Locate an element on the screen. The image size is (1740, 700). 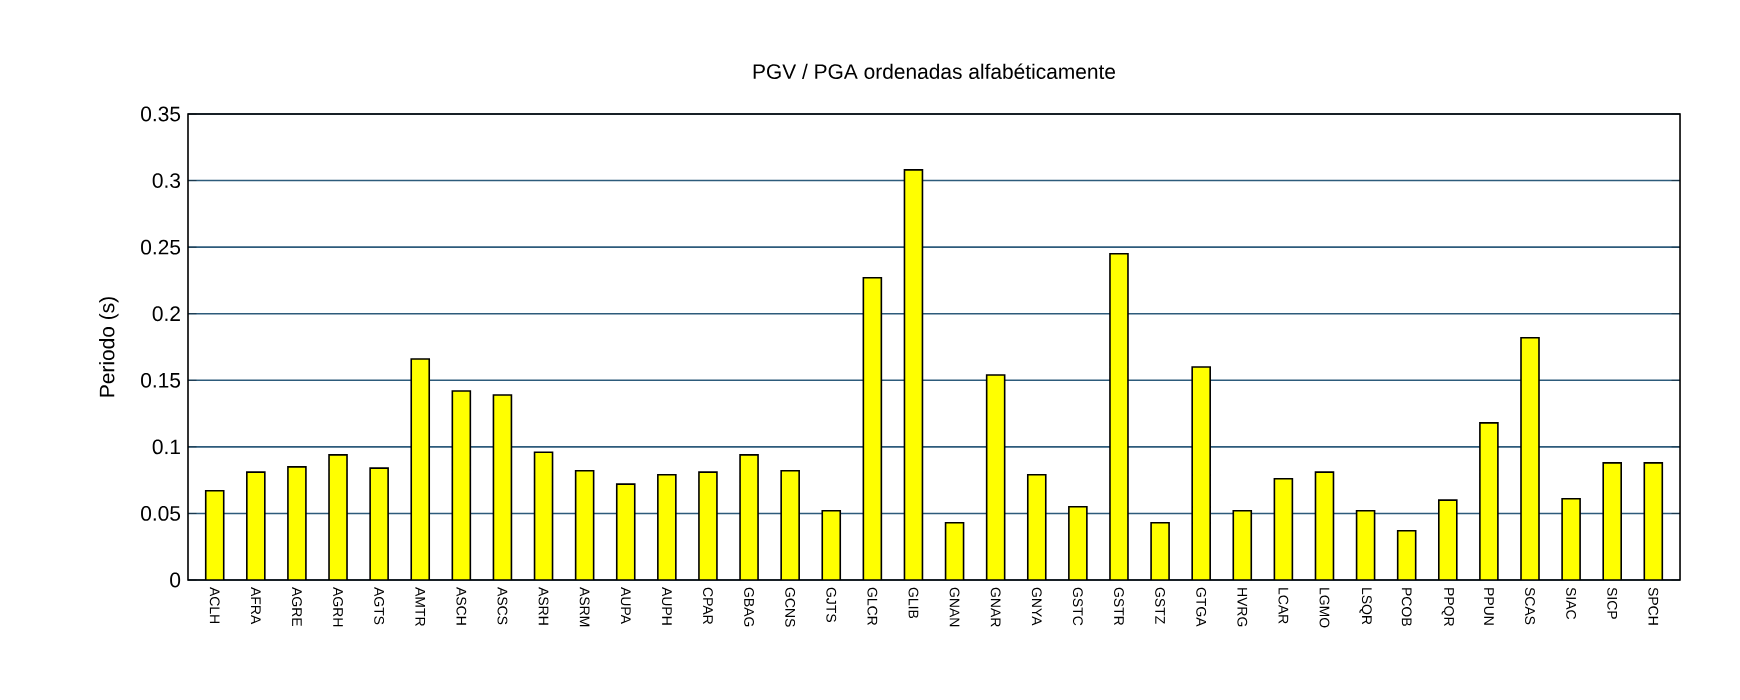
y-tick-label: 0.05 is located at coordinates (161, 513).